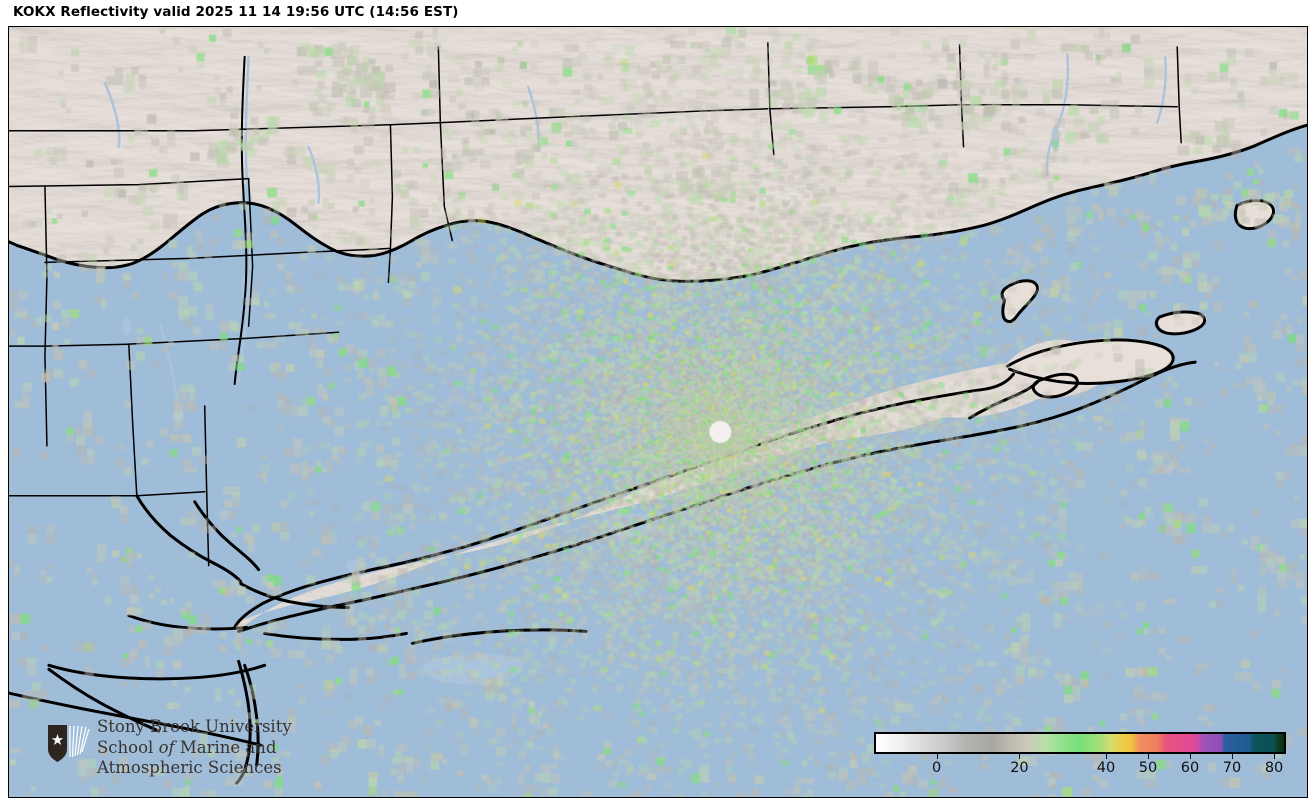 This screenshot has width=1316, height=811. I want to click on reflectivity-colorbar: 0 20 40 50 60 70 80, so click(1084, 762).